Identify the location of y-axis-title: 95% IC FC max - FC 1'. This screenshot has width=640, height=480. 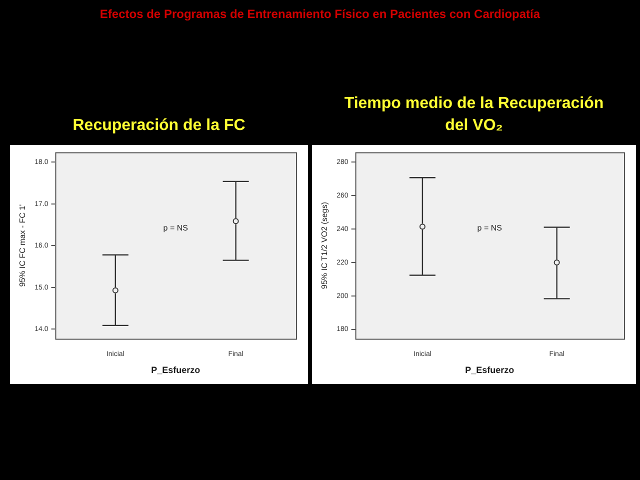
(23, 245).